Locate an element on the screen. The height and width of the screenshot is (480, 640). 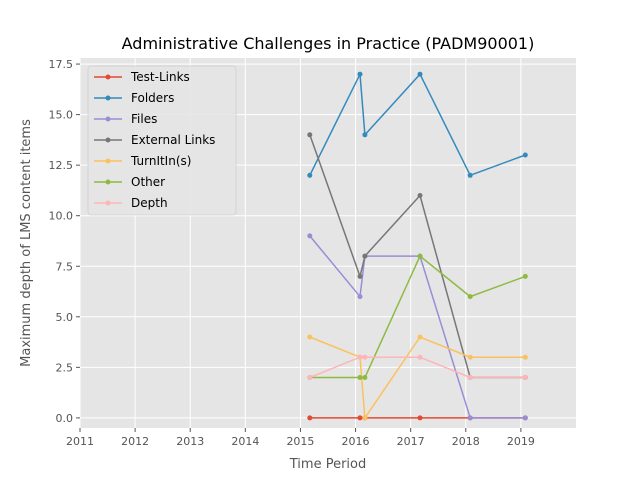
legend-label: External Links is located at coordinates (173, 140).